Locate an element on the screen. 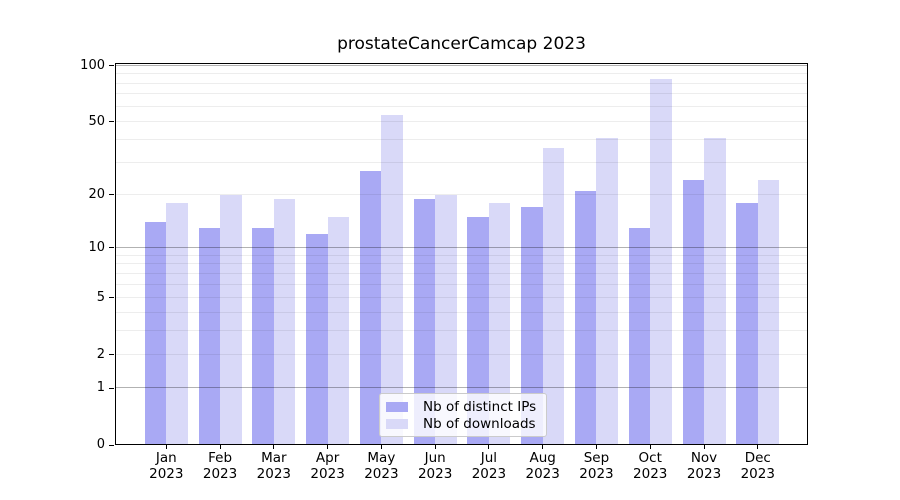  legend-swatch-distinct-ips is located at coordinates (397, 406).